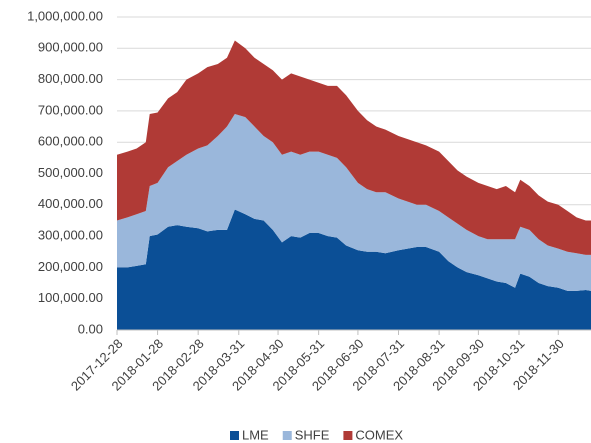 Image resolution: width=591 pixels, height=443 pixels. I want to click on y-tick-label: 1,000,000.00, so click(65, 15).